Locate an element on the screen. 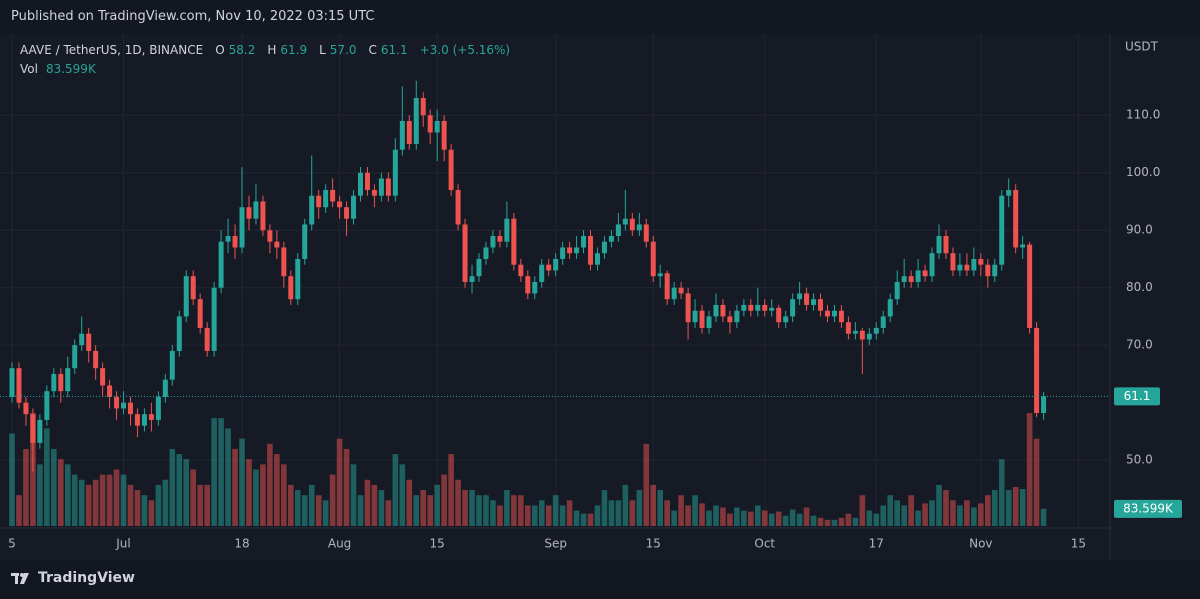  volume-value-label: 83.599K is located at coordinates (1148, 508).